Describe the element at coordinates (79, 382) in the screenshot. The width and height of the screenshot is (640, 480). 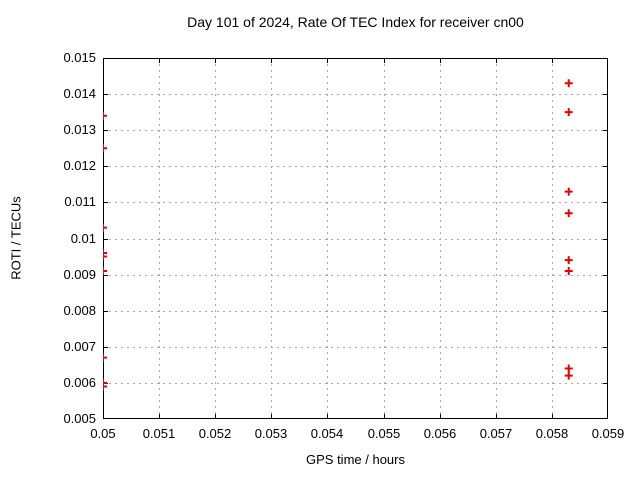
I see `y-tick-label: 0.006` at that location.